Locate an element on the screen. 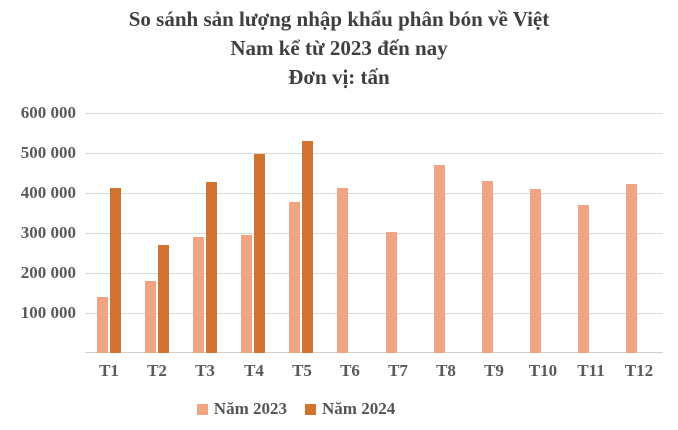 The height and width of the screenshot is (430, 678). bar-t4-nam-2023 is located at coordinates (246, 294).